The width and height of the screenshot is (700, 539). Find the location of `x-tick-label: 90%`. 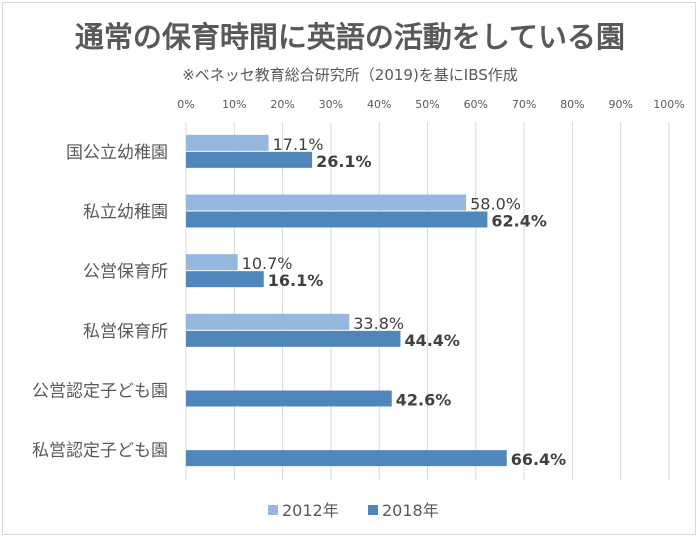

x-tick-label: 90% is located at coordinates (620, 104).